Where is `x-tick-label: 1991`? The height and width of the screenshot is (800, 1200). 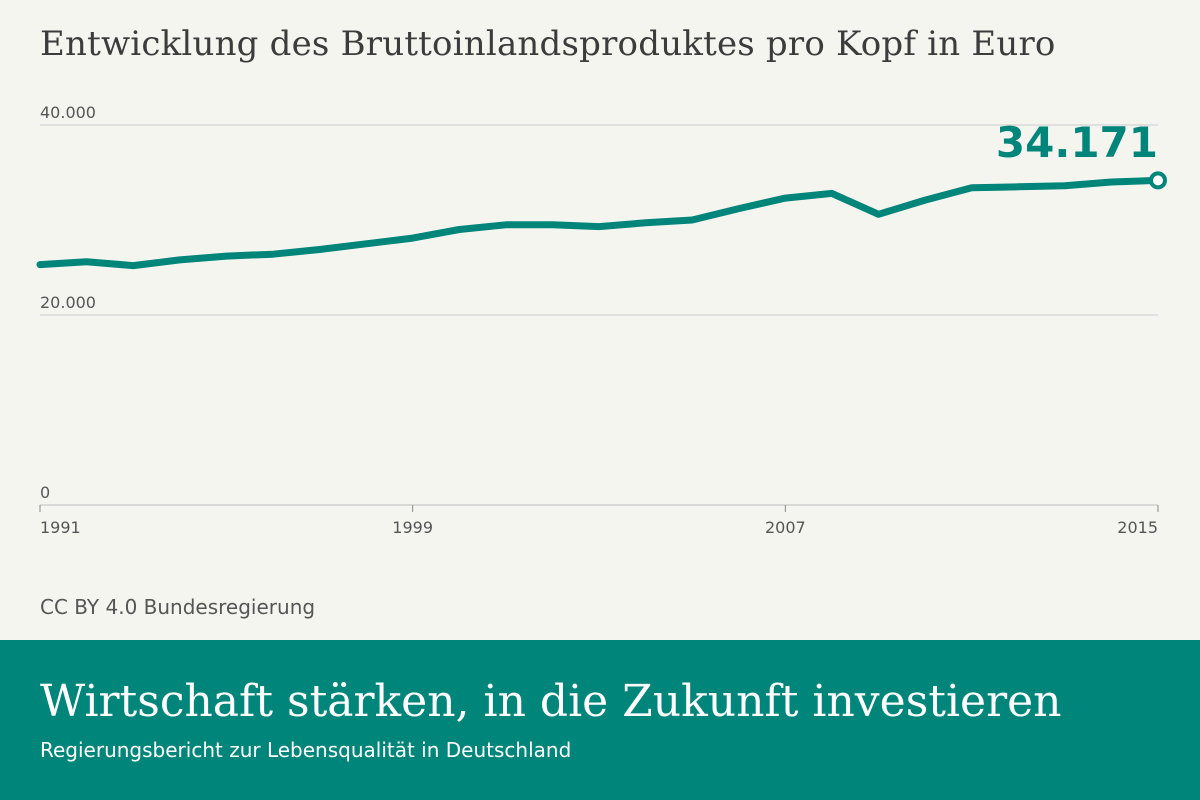
x-tick-label: 1991 is located at coordinates (60, 527).